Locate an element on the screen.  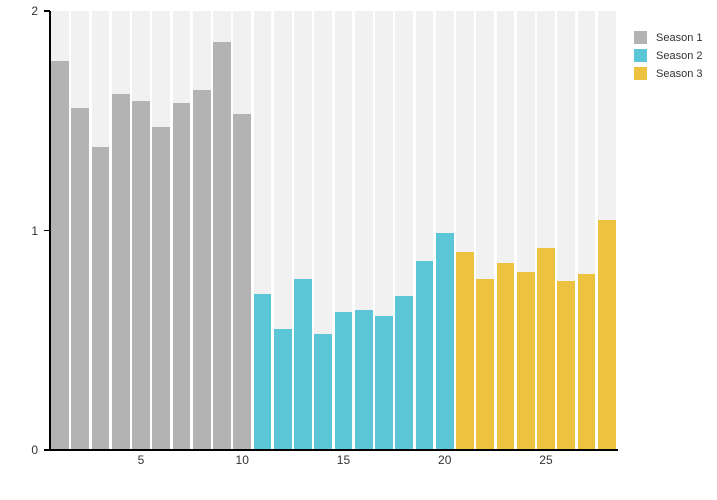
legend-item-season-3: Season 3 is located at coordinates (668, 73).